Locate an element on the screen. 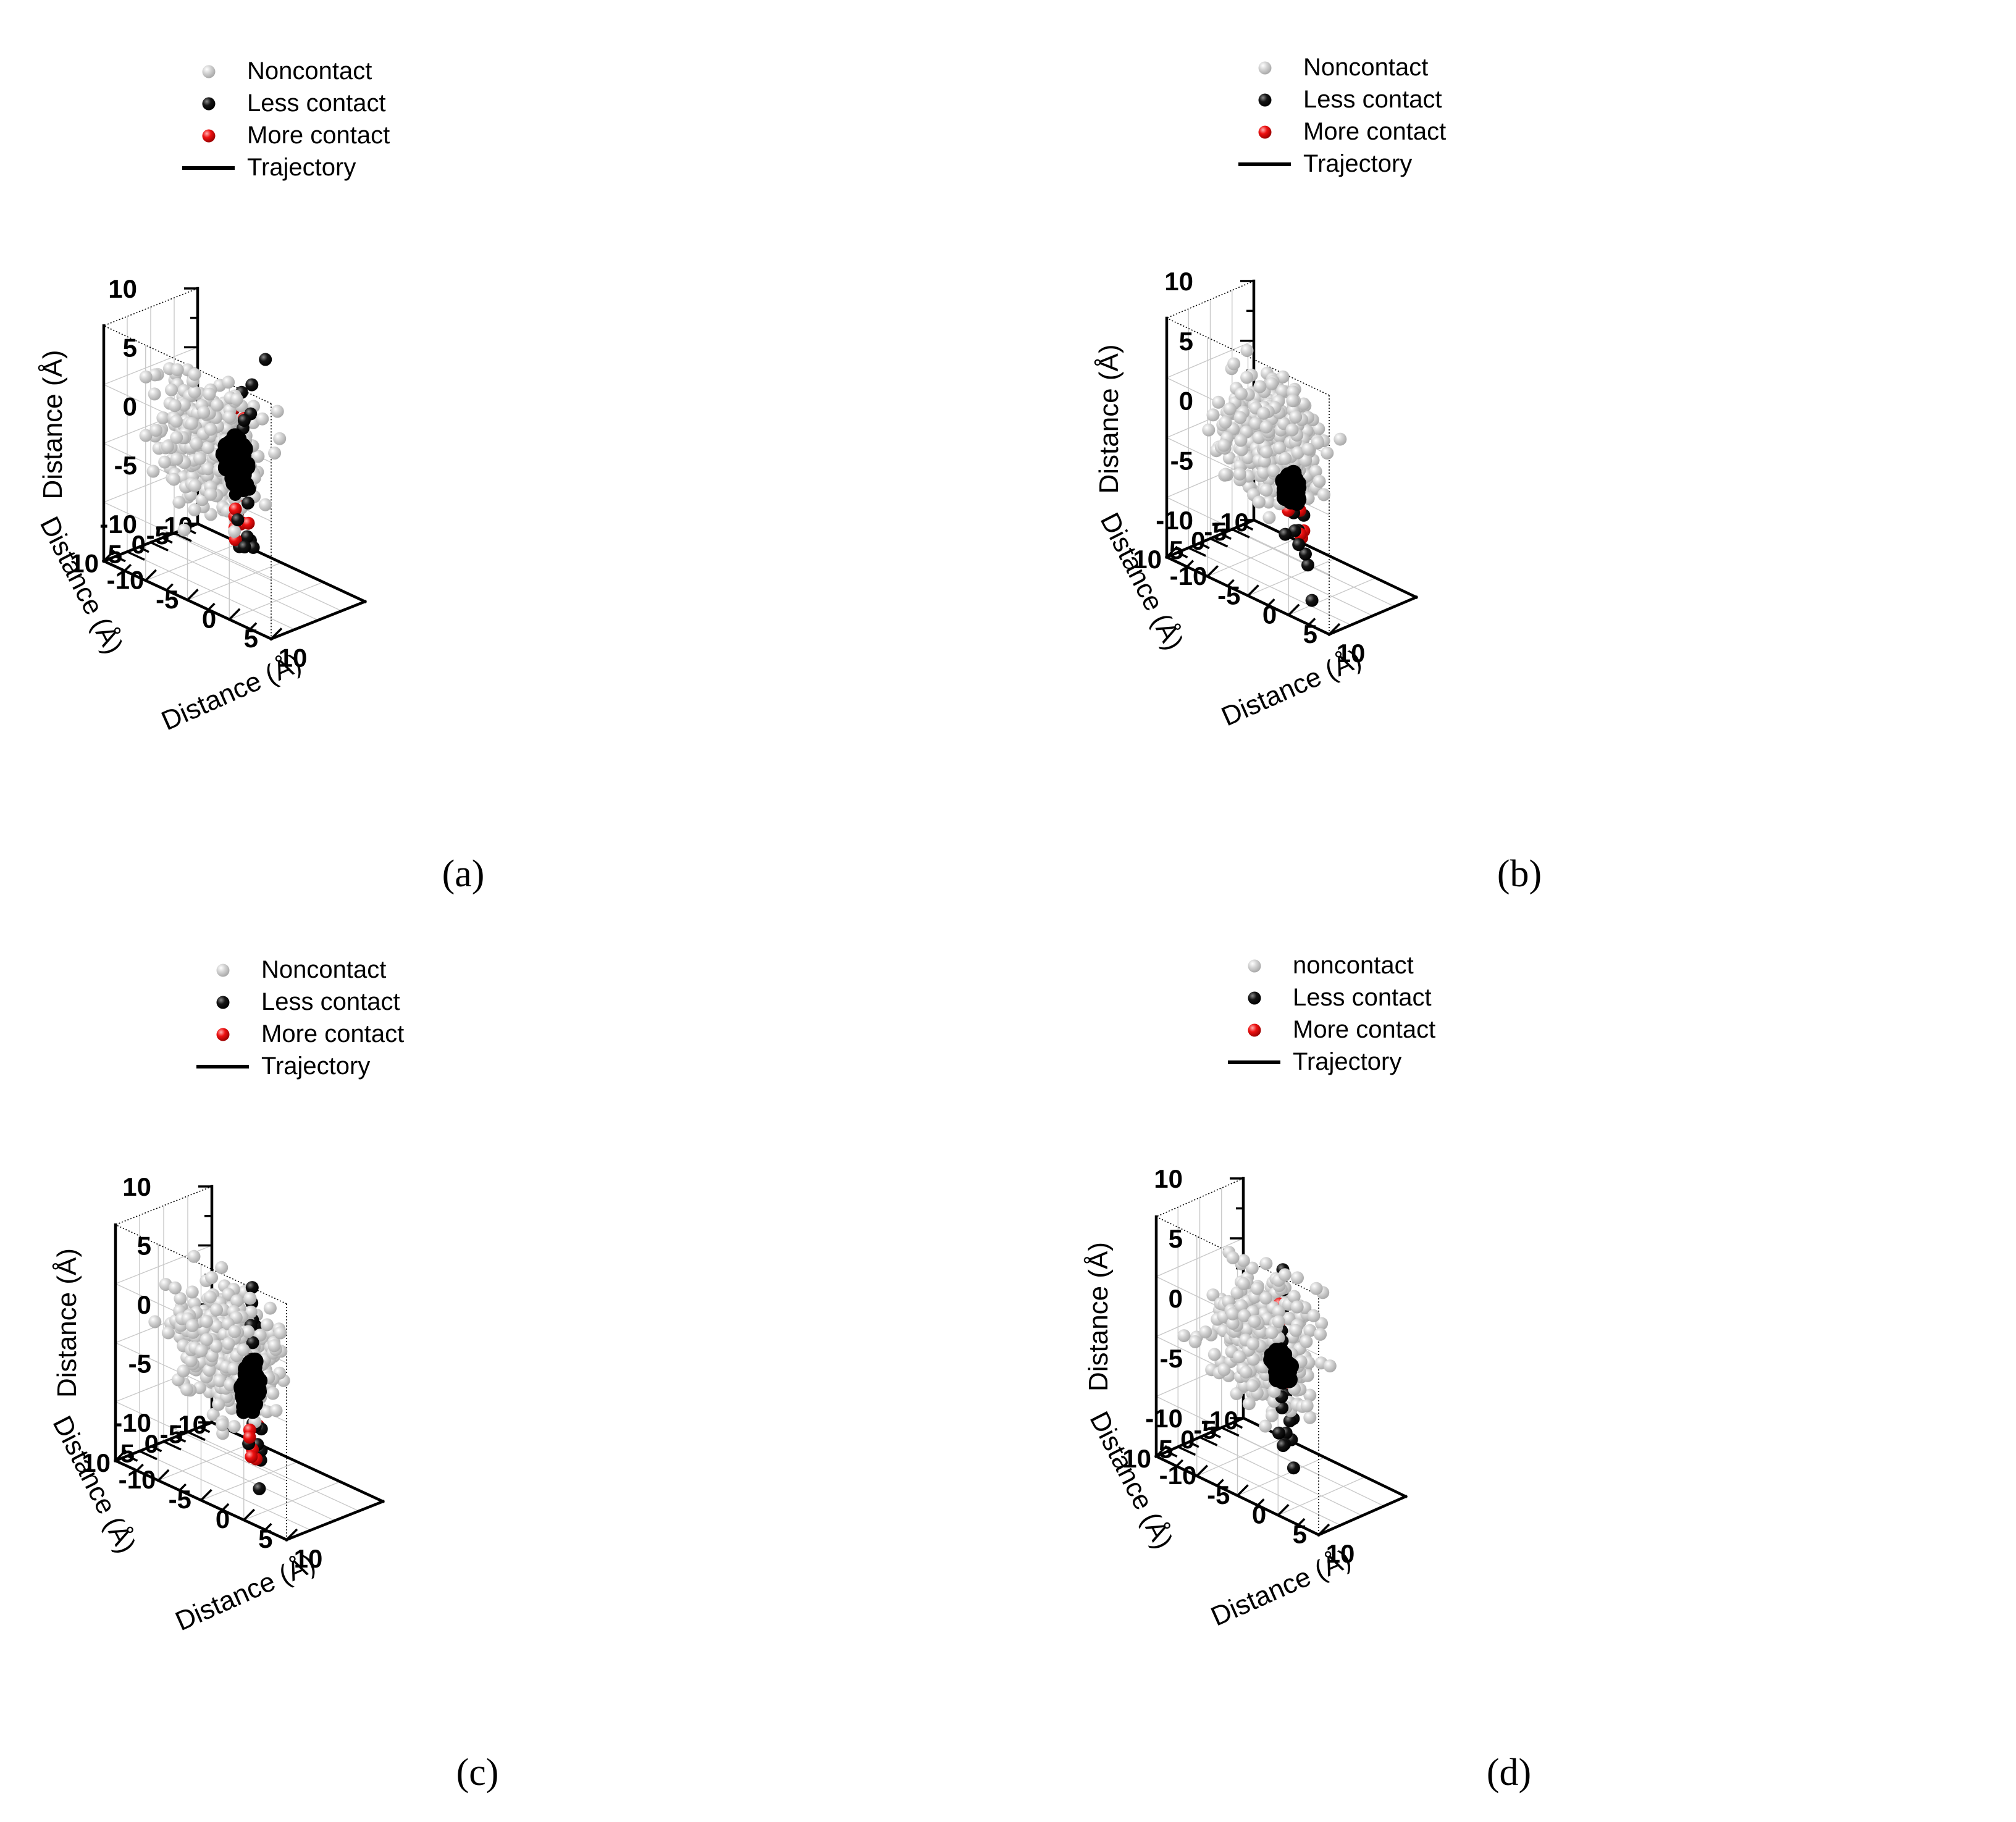 Image resolution: width=2016 pixels, height=1822 pixels. y-tick-label: -10 is located at coordinates (1220, 1420).